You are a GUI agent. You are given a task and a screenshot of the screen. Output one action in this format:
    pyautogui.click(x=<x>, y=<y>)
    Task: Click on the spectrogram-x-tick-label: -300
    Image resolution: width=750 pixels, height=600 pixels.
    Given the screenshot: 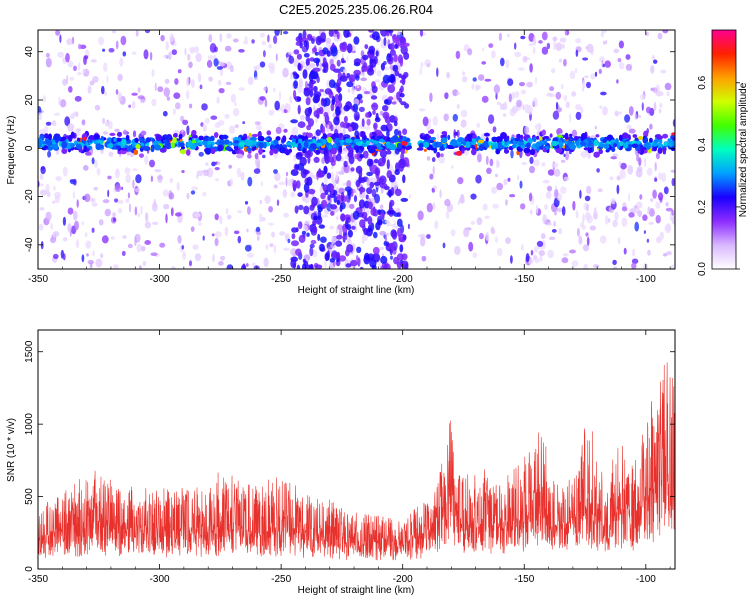 What is the action you would take?
    pyautogui.click(x=160, y=279)
    